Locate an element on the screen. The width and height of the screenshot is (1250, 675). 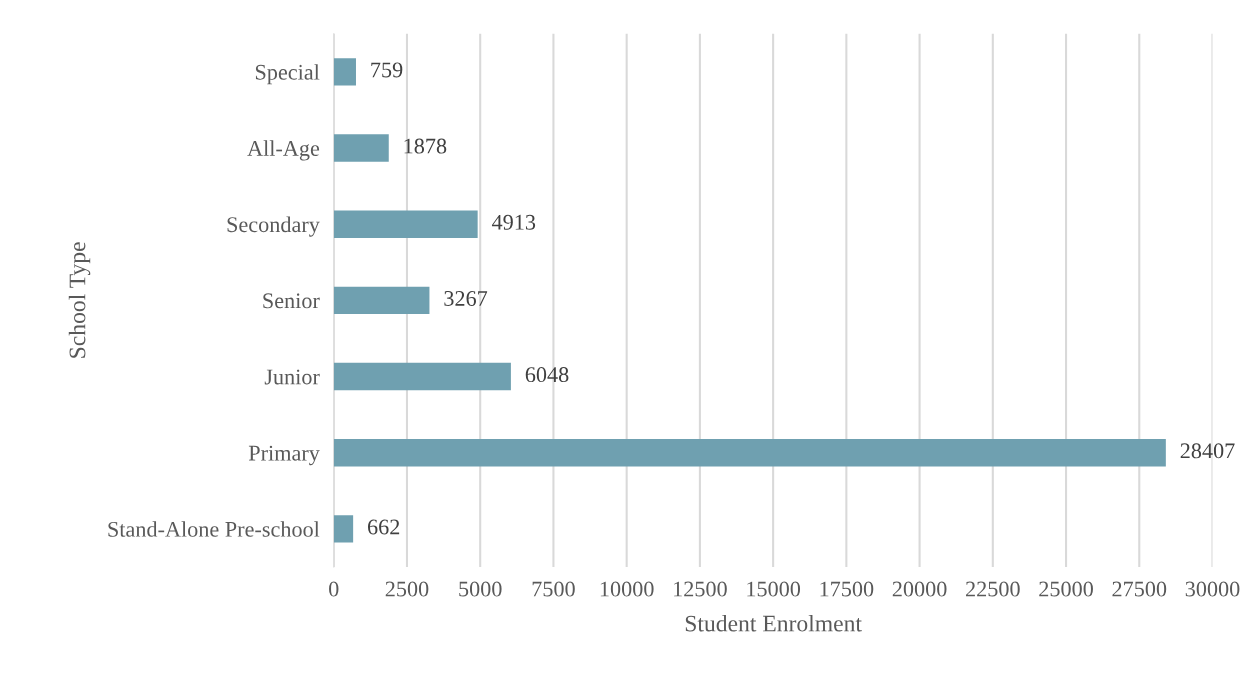
x-tick-label: 27500 is located at coordinates (1139, 589).